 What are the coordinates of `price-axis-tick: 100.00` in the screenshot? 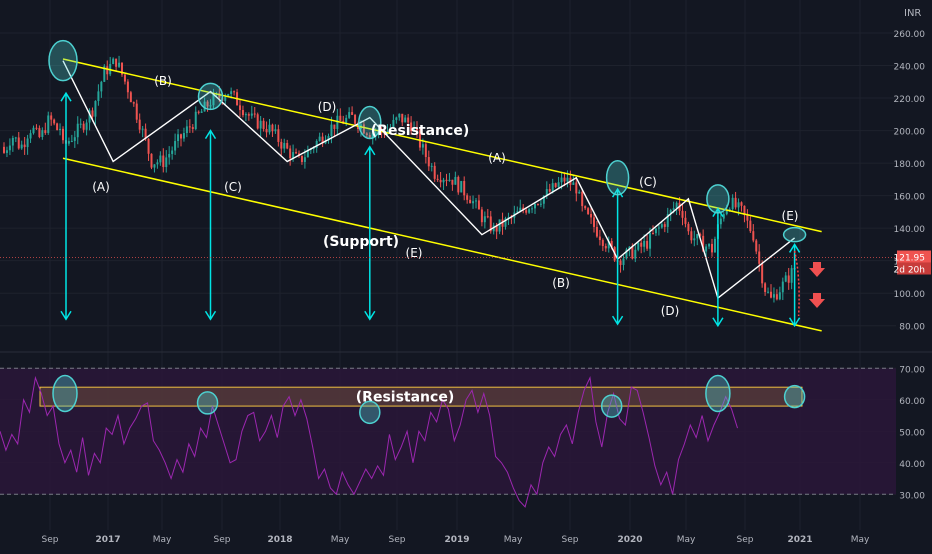 It's located at (910, 295).